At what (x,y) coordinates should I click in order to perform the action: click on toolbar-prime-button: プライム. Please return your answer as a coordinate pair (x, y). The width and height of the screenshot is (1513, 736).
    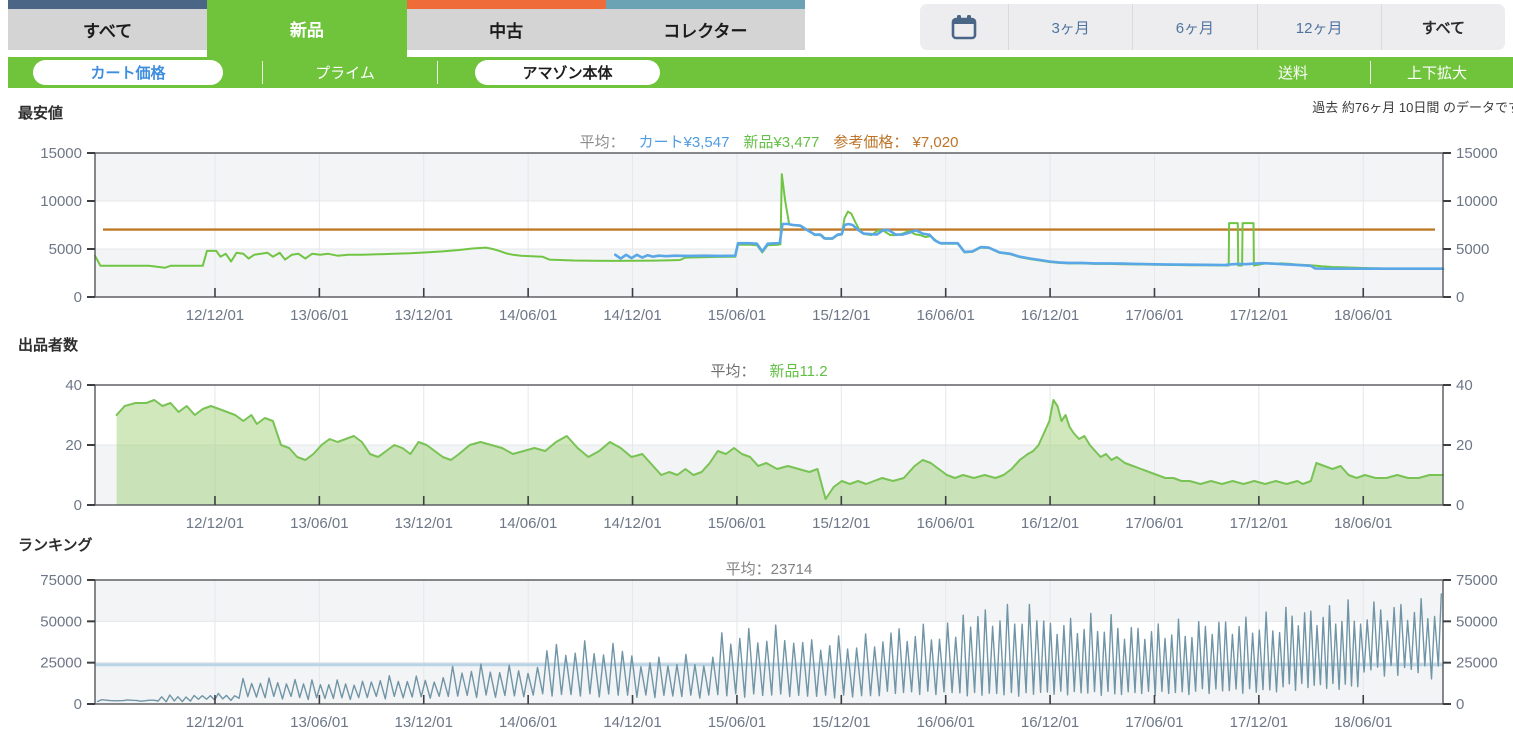
    Looking at the image, I should click on (345, 73).